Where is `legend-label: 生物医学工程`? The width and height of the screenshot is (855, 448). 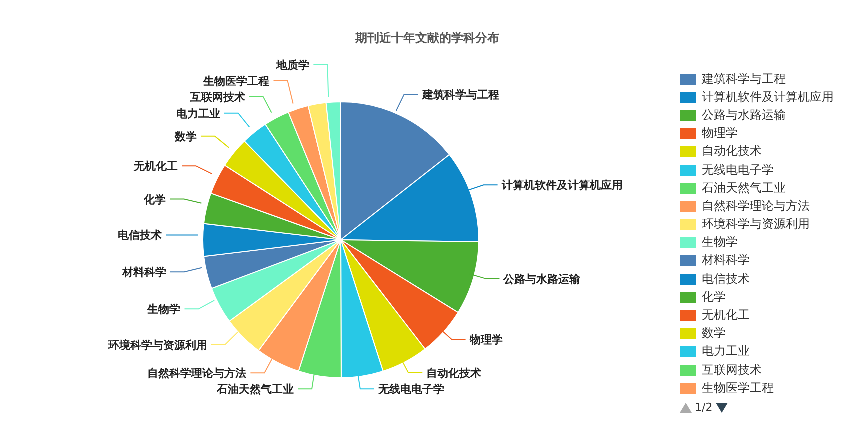
legend-label: 生物医学工程 is located at coordinates (738, 388).